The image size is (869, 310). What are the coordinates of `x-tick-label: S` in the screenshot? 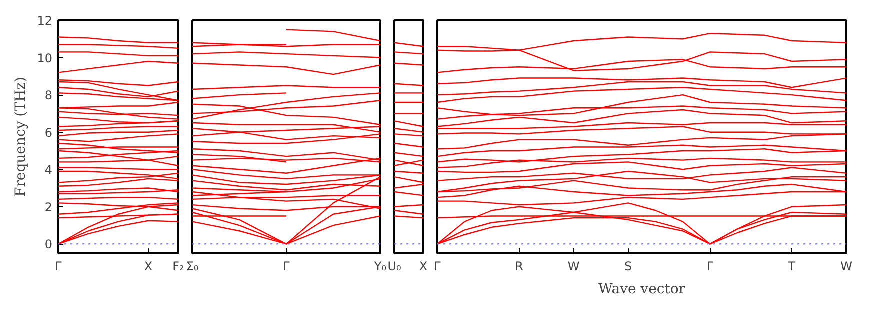 It's located at (628, 267).